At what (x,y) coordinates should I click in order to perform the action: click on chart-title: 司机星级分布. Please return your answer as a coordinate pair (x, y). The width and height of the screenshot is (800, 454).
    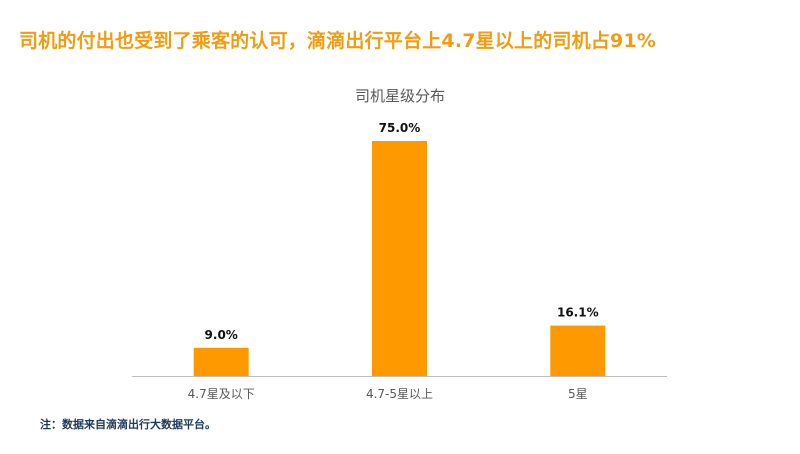
    Looking at the image, I should click on (400, 96).